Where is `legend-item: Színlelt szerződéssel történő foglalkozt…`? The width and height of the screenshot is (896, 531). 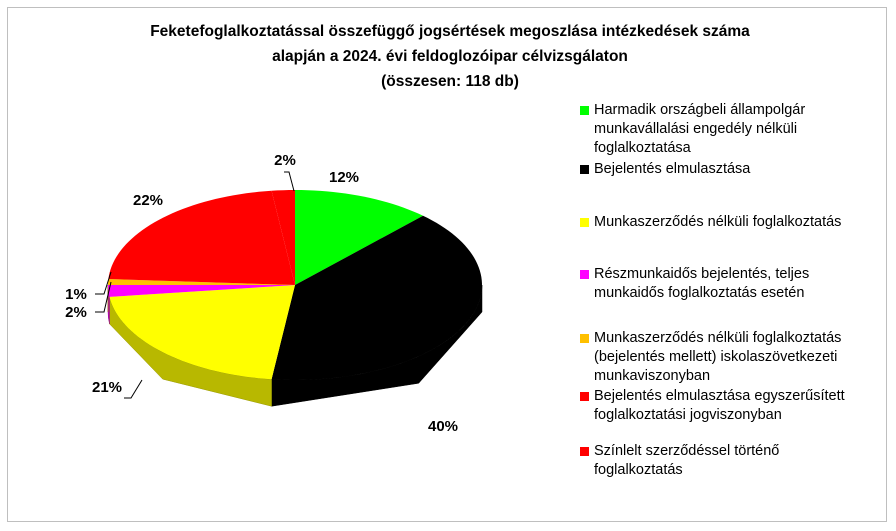 legend-item: Színlelt szerződéssel történő foglalkozt… is located at coordinates (725, 461).